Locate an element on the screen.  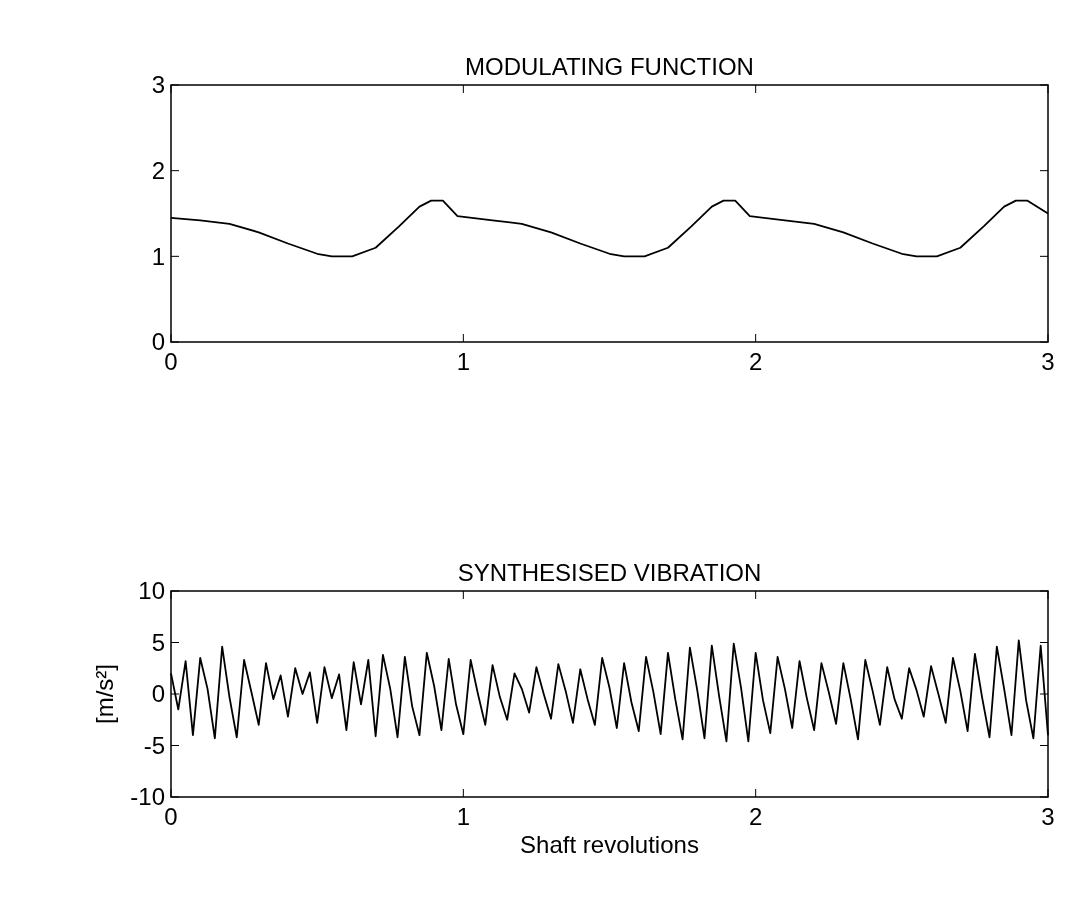
y-tick-label: 2 is located at coordinates (158, 171).